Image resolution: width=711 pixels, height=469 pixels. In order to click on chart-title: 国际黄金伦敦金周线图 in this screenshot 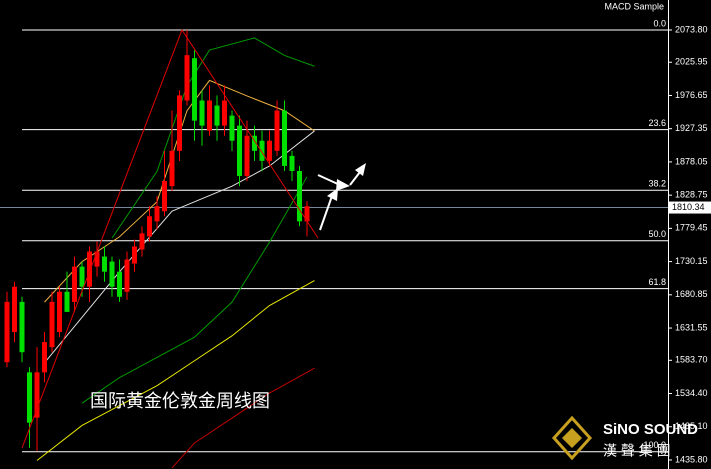, I will do `click(180, 401)`.